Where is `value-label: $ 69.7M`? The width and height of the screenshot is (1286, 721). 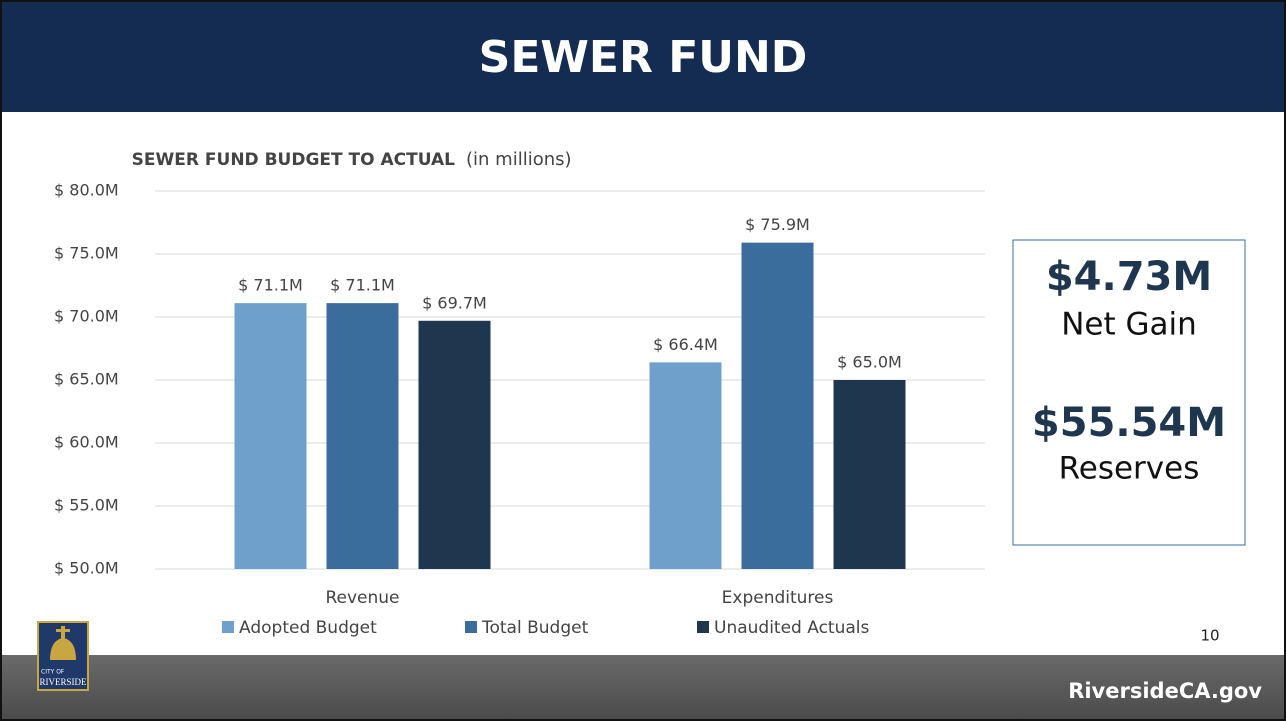
value-label: $ 69.7M is located at coordinates (454, 302).